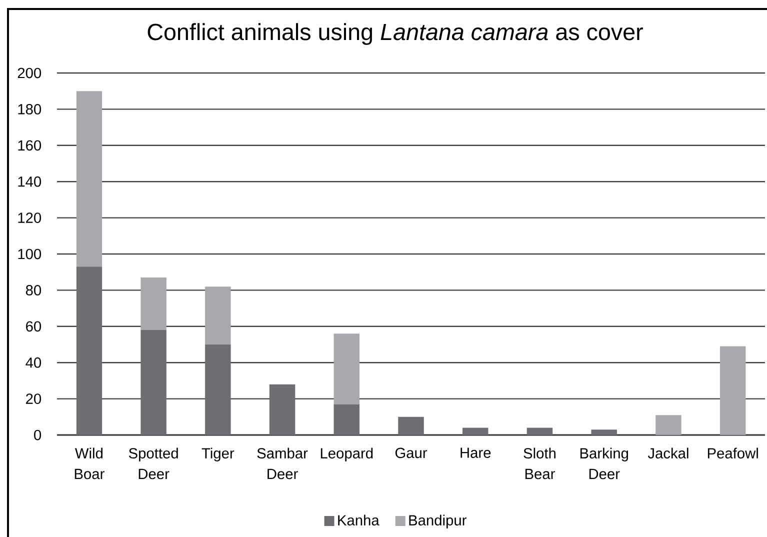 The height and width of the screenshot is (537, 767). What do you see at coordinates (153, 464) in the screenshot?
I see `x-tick-label: Spotted Deer` at bounding box center [153, 464].